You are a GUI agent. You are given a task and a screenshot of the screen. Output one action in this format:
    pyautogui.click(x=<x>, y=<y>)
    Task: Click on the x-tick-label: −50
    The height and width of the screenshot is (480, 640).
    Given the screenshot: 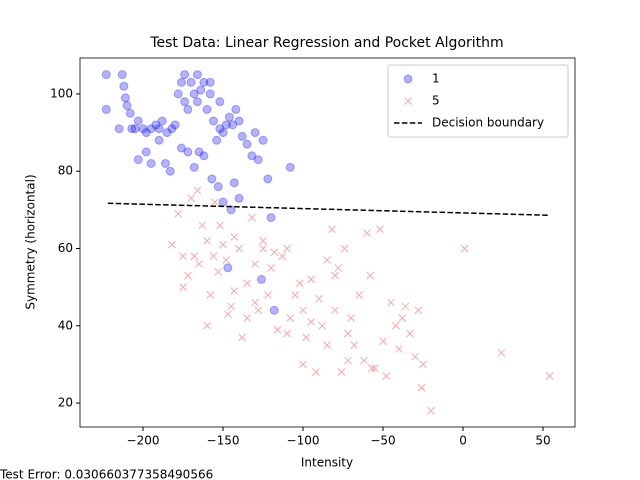 What is the action you would take?
    pyautogui.click(x=382, y=441)
    